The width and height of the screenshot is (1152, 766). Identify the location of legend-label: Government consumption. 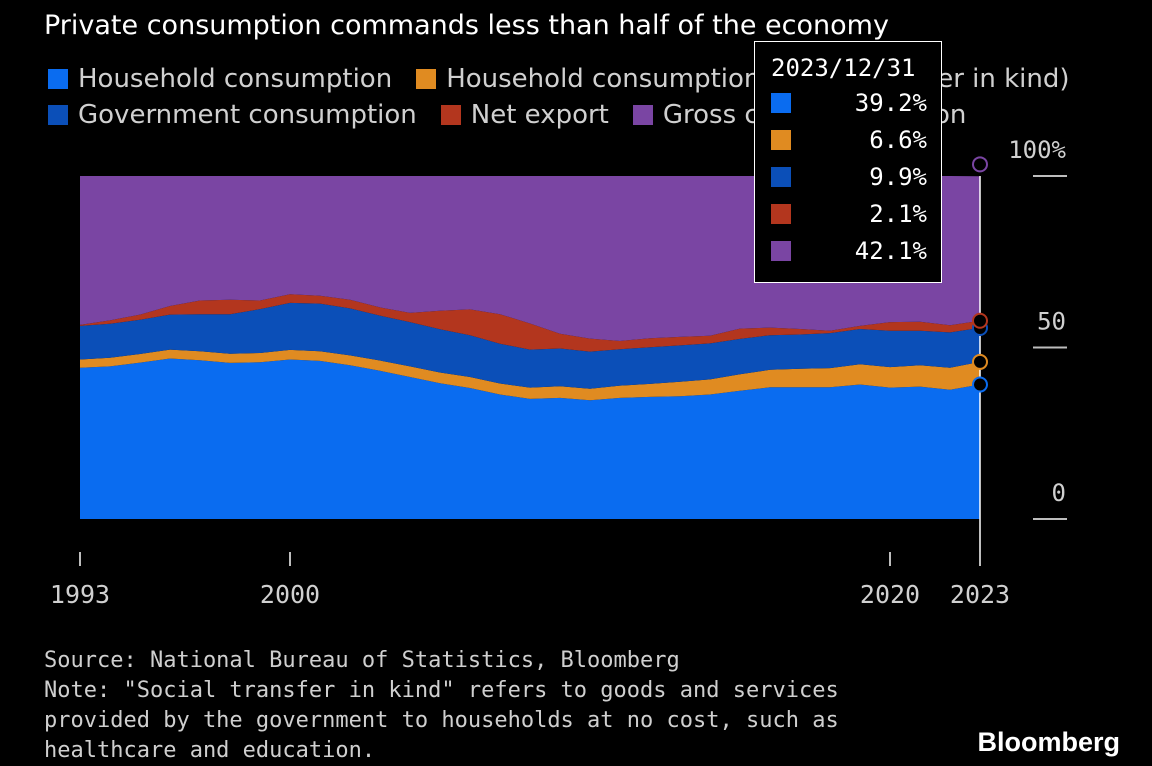
(247, 115).